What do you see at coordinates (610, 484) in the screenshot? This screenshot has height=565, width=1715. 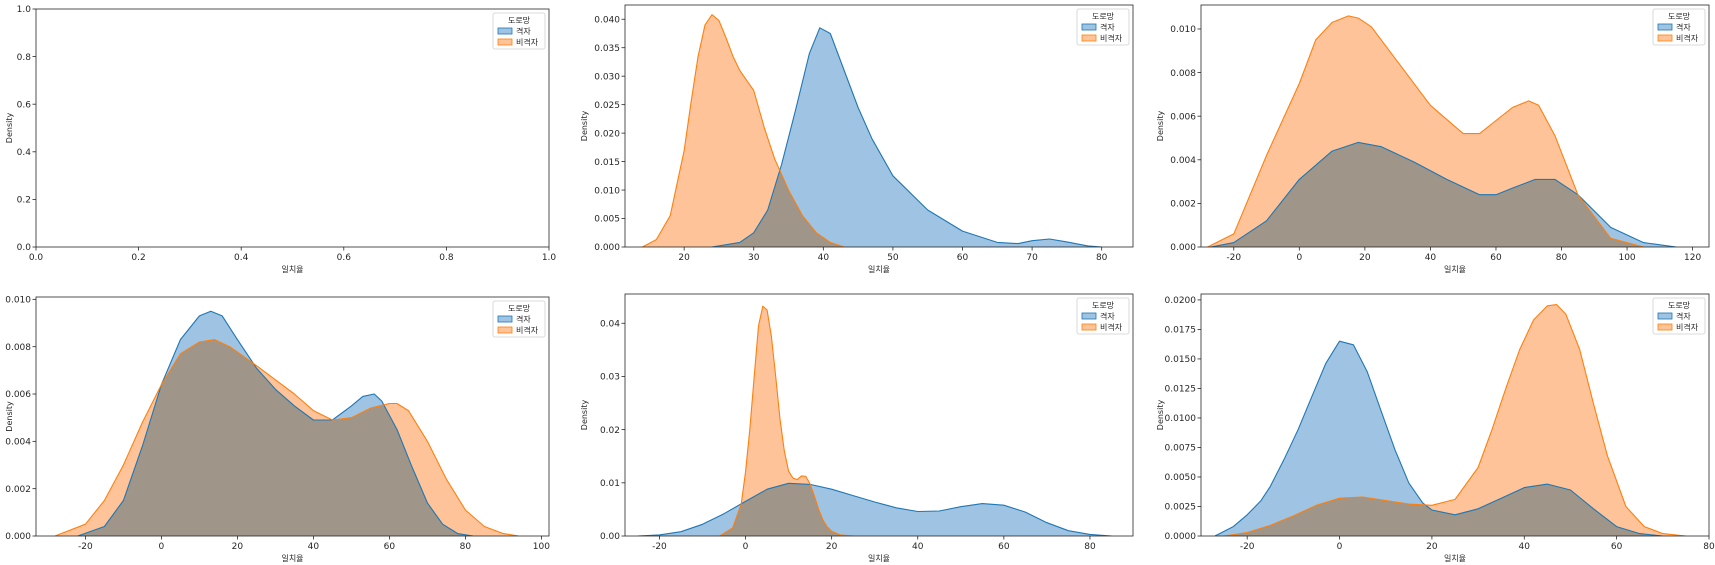 I see `y-tick-label: 0.01` at bounding box center [610, 484].